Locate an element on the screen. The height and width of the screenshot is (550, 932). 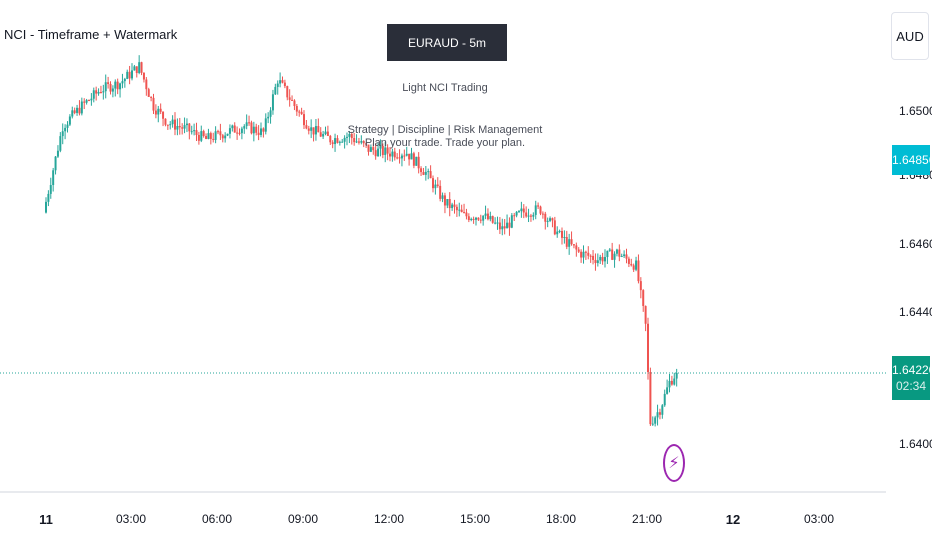
x-tick-label: 03:00 is located at coordinates (131, 519).